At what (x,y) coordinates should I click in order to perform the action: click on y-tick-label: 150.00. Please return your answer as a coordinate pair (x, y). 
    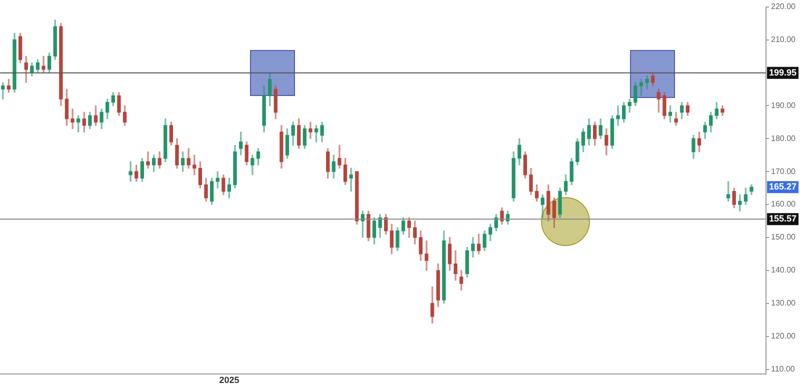
    Looking at the image, I should click on (783, 237).